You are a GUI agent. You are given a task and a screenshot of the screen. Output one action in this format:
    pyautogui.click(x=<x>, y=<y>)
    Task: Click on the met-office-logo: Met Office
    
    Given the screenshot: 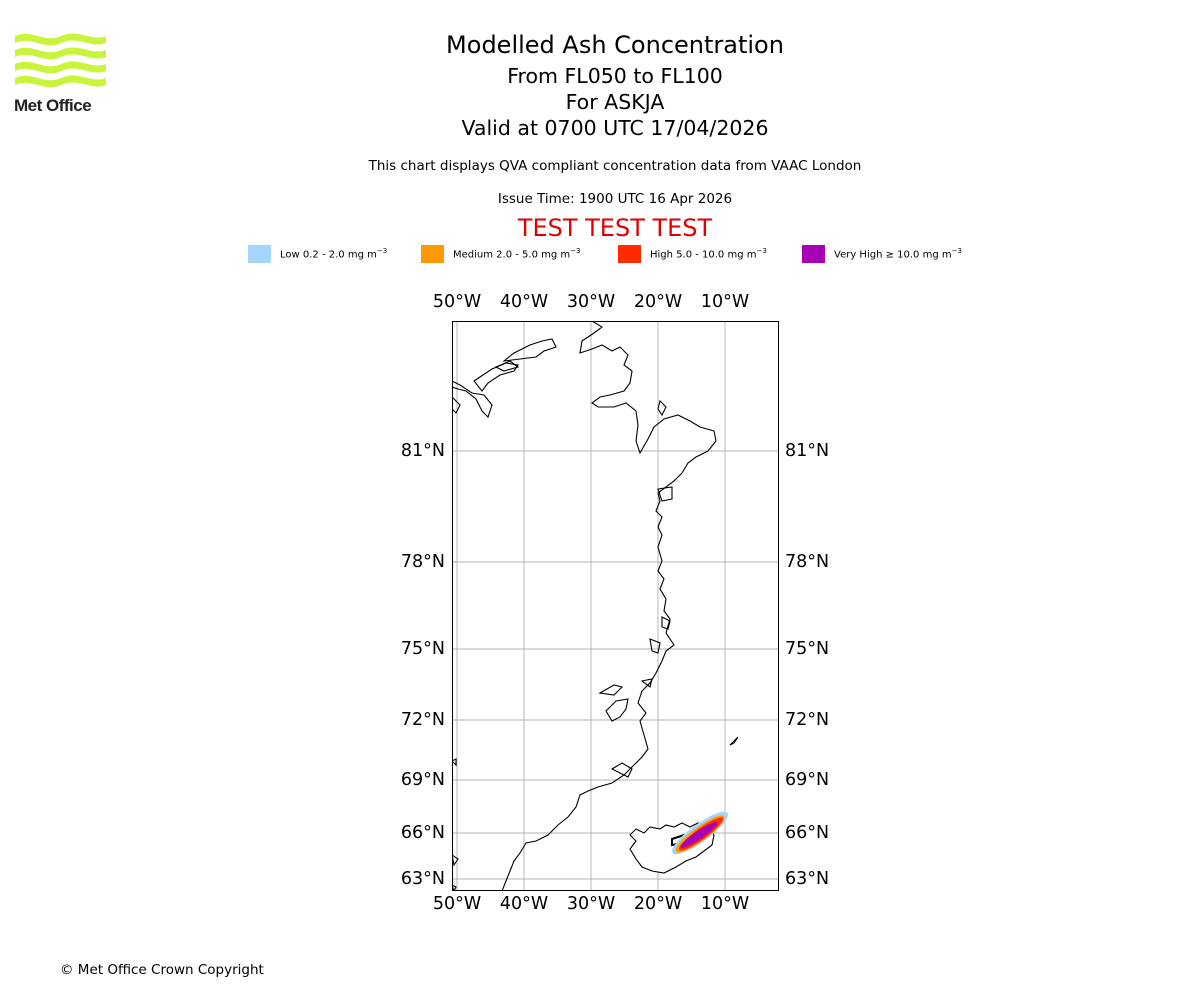 What is the action you would take?
    pyautogui.click(x=61, y=72)
    